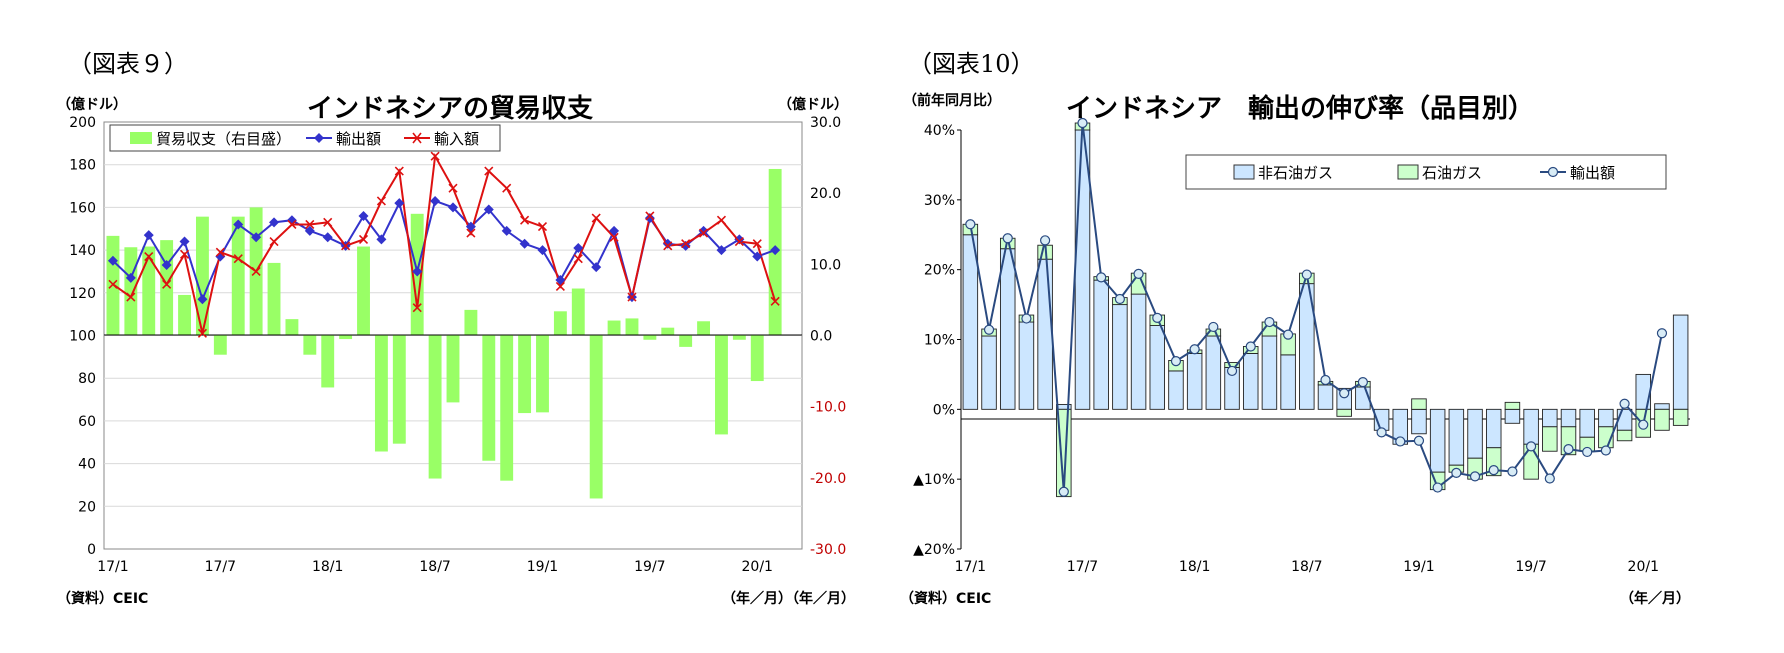 The height and width of the screenshot is (653, 1784). I want to click on left-y-tick-label: 40, so click(87, 465).